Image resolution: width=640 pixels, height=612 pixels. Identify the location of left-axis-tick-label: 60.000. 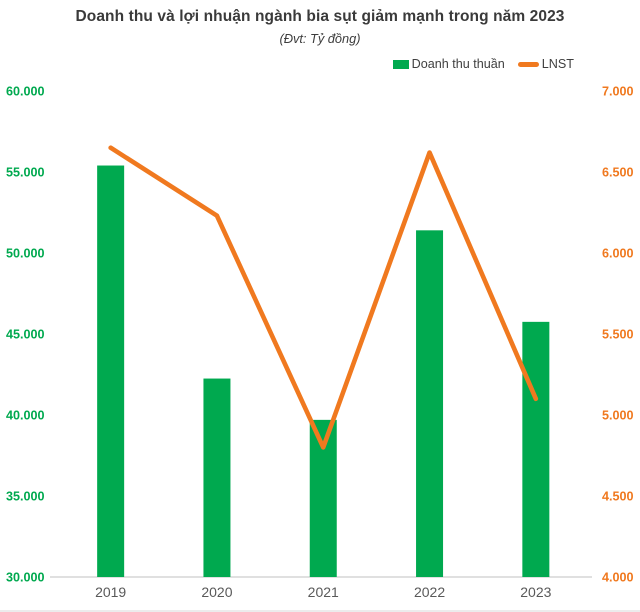
(25, 92).